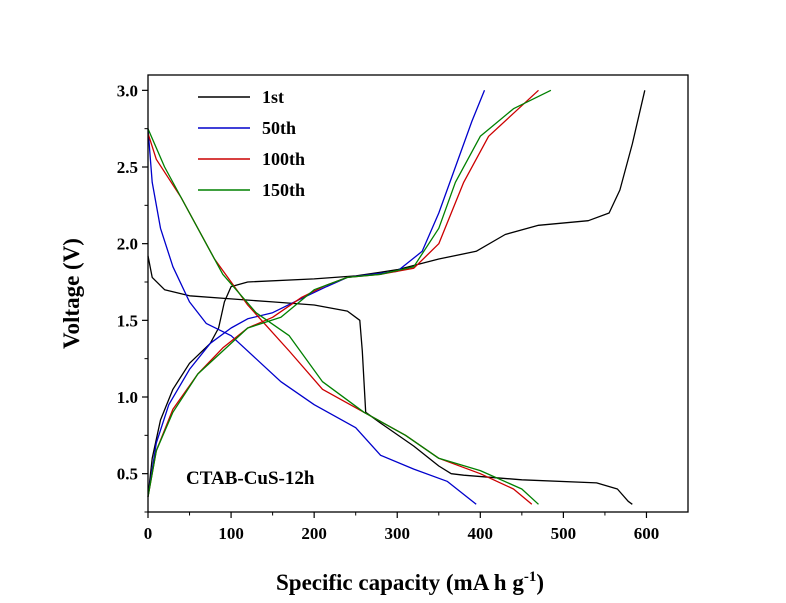  I want to click on x-tick-label: 600, so click(647, 533).